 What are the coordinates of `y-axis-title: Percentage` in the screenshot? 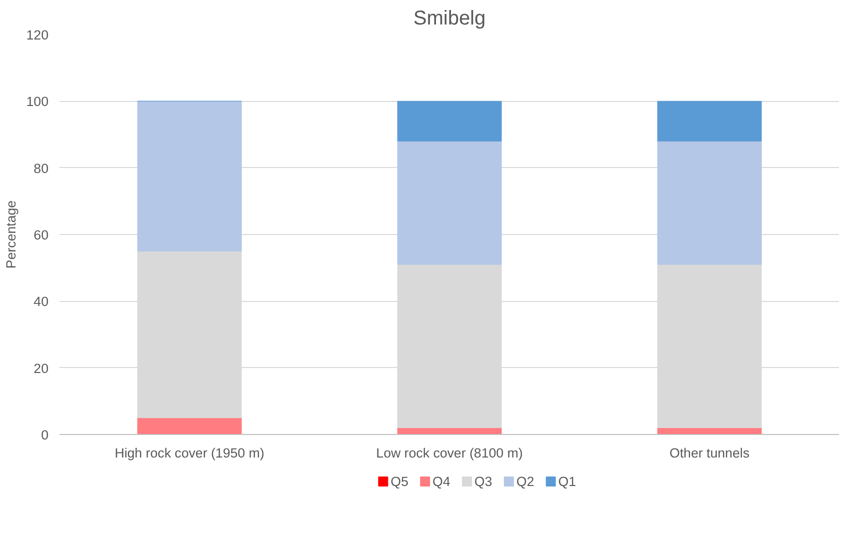 It's located at (10, 234).